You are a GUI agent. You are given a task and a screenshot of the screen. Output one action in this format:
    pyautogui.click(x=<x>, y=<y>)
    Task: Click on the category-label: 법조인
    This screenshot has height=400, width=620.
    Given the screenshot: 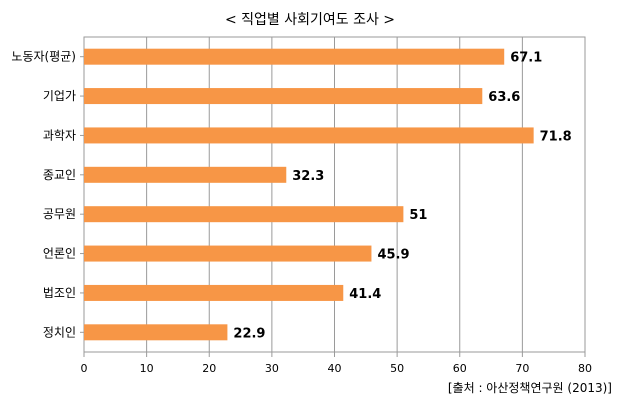 What is the action you would take?
    pyautogui.click(x=59, y=293)
    